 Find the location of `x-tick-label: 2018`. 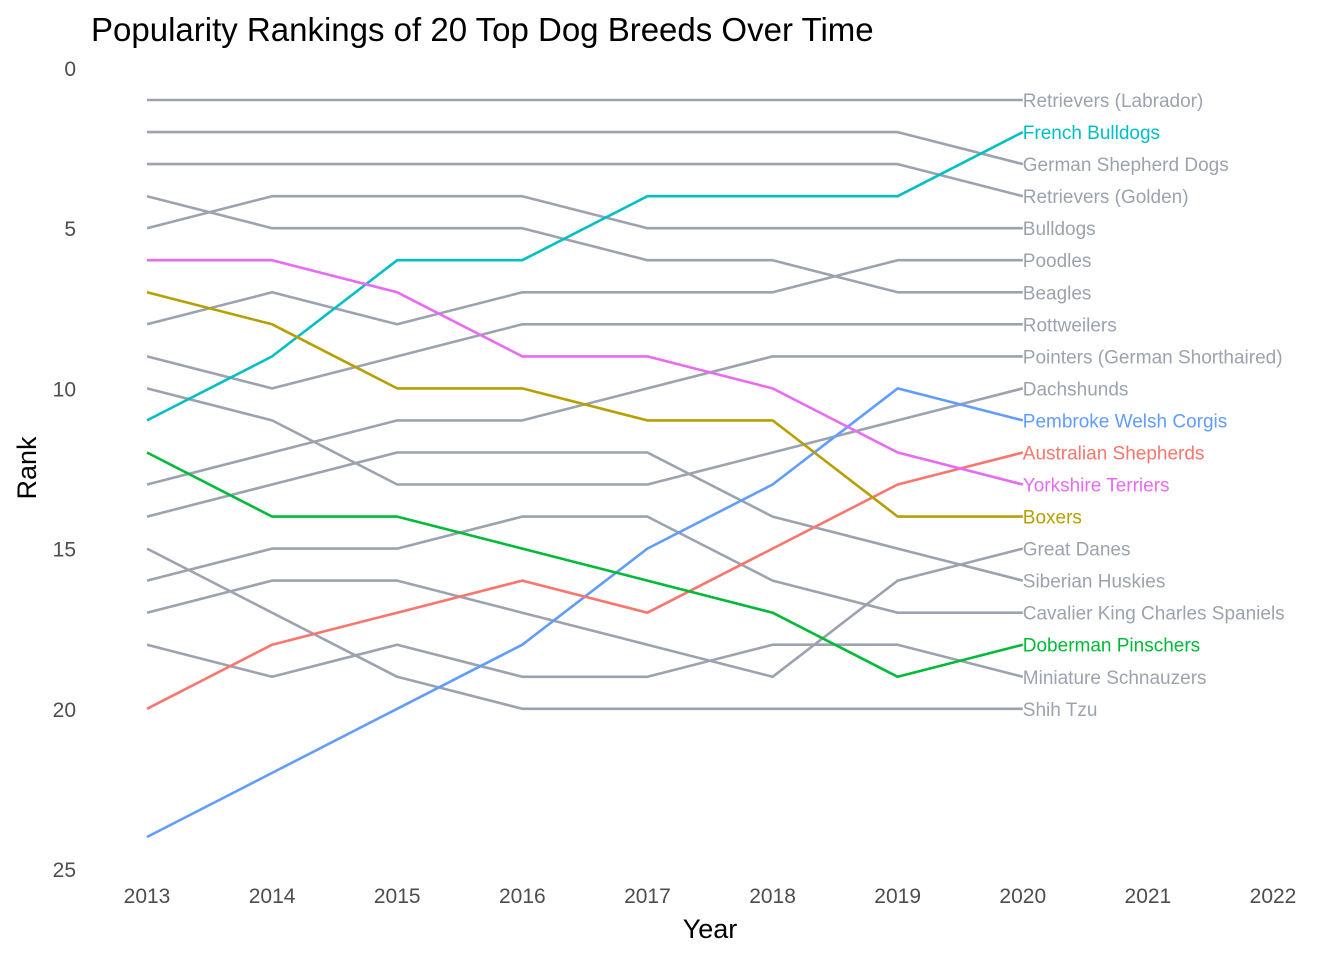

x-tick-label: 2018 is located at coordinates (772, 896).